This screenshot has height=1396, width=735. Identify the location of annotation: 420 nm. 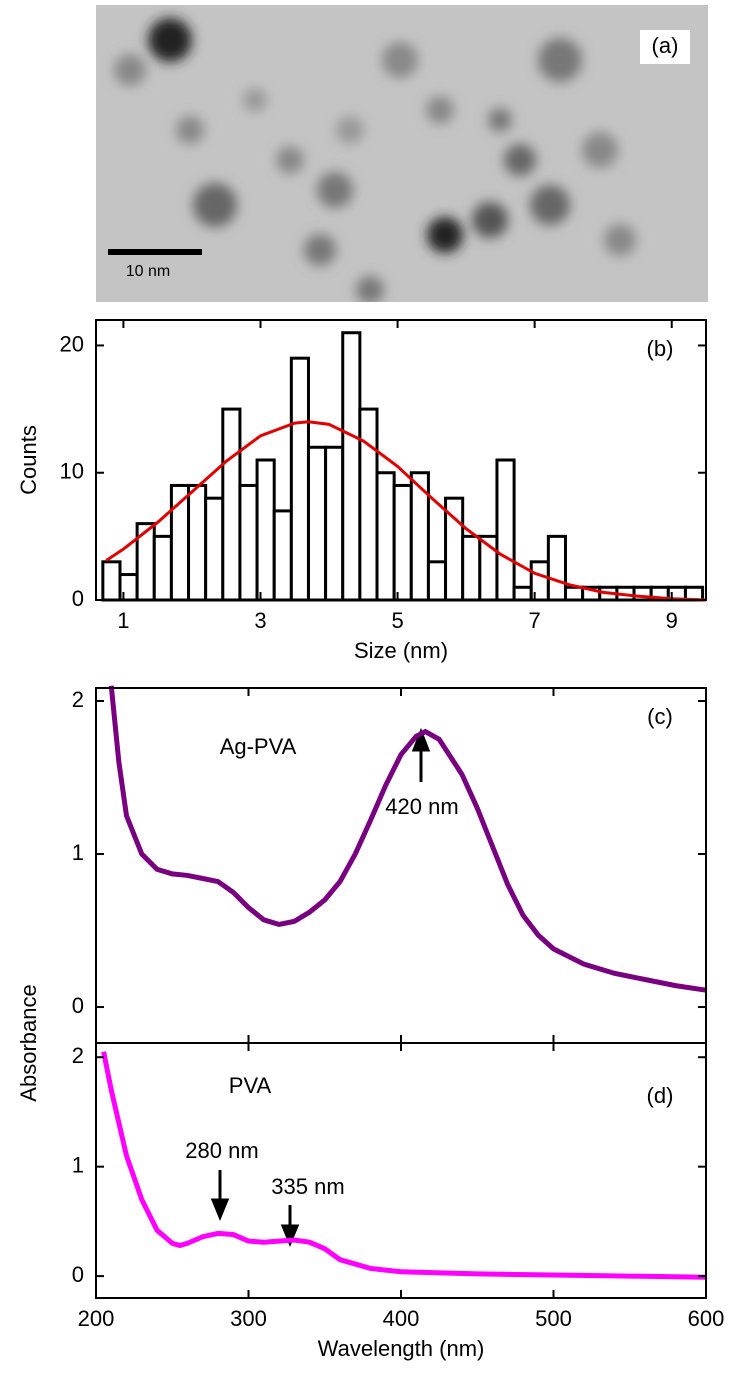
(421, 806).